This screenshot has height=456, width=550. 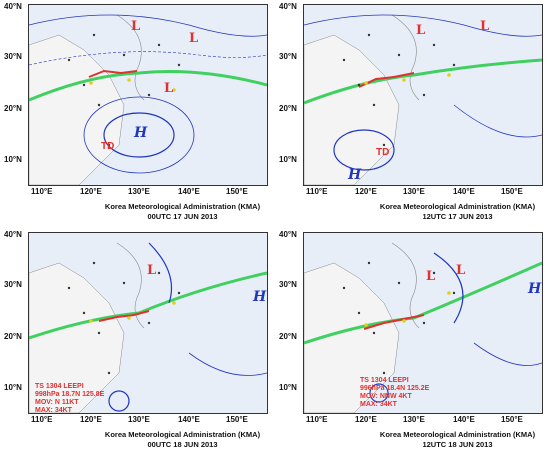 What do you see at coordinates (182, 216) in the screenshot?
I see `map-time: 00UTC 17 JUN 2013` at bounding box center [182, 216].